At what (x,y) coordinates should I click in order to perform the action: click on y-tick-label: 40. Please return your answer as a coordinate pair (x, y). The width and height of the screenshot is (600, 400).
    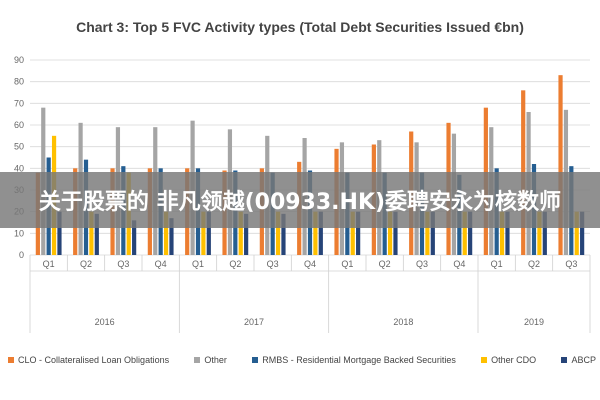
    Looking at the image, I should click on (19, 168).